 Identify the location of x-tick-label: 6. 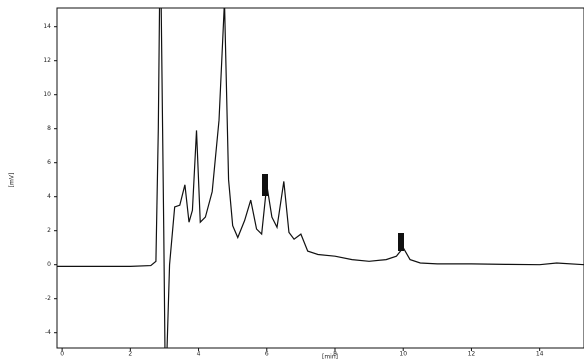
(267, 354).